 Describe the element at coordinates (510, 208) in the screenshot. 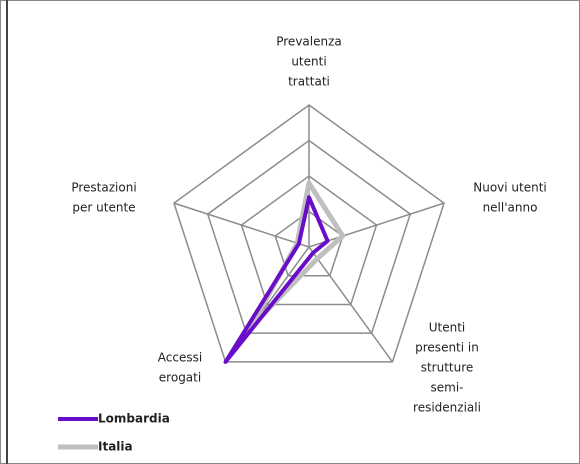

I see `axis-label: nell'anno` at that location.